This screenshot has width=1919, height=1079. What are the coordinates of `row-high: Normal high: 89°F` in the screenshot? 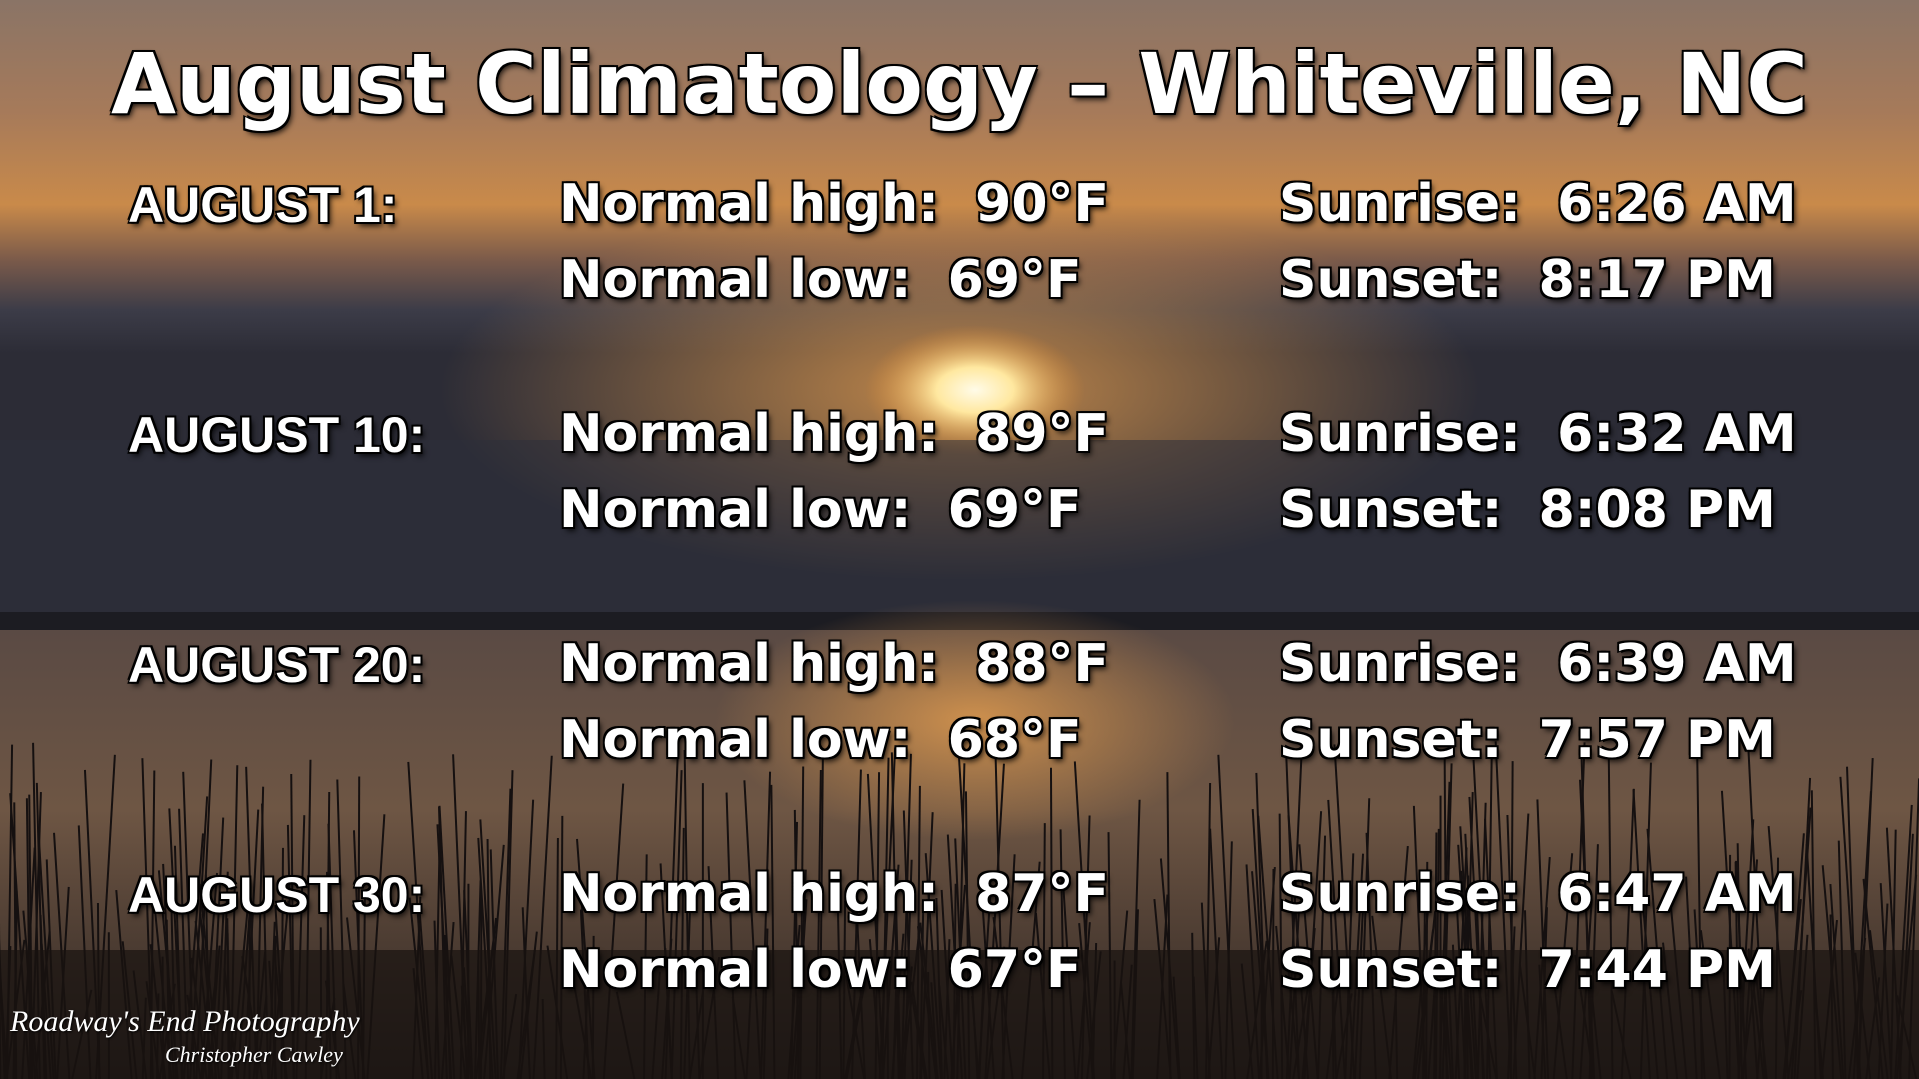 It's located at (834, 434).